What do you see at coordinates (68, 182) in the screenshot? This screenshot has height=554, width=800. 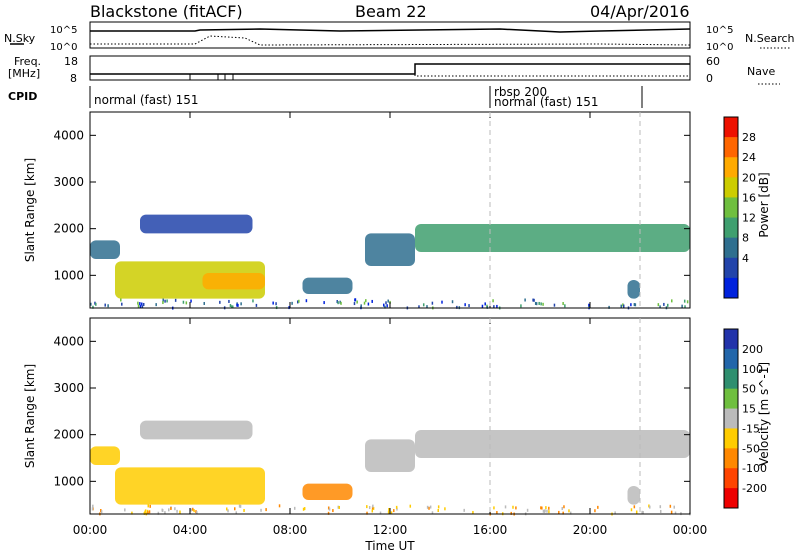 I see `y-tick-label: 3000` at bounding box center [68, 182].